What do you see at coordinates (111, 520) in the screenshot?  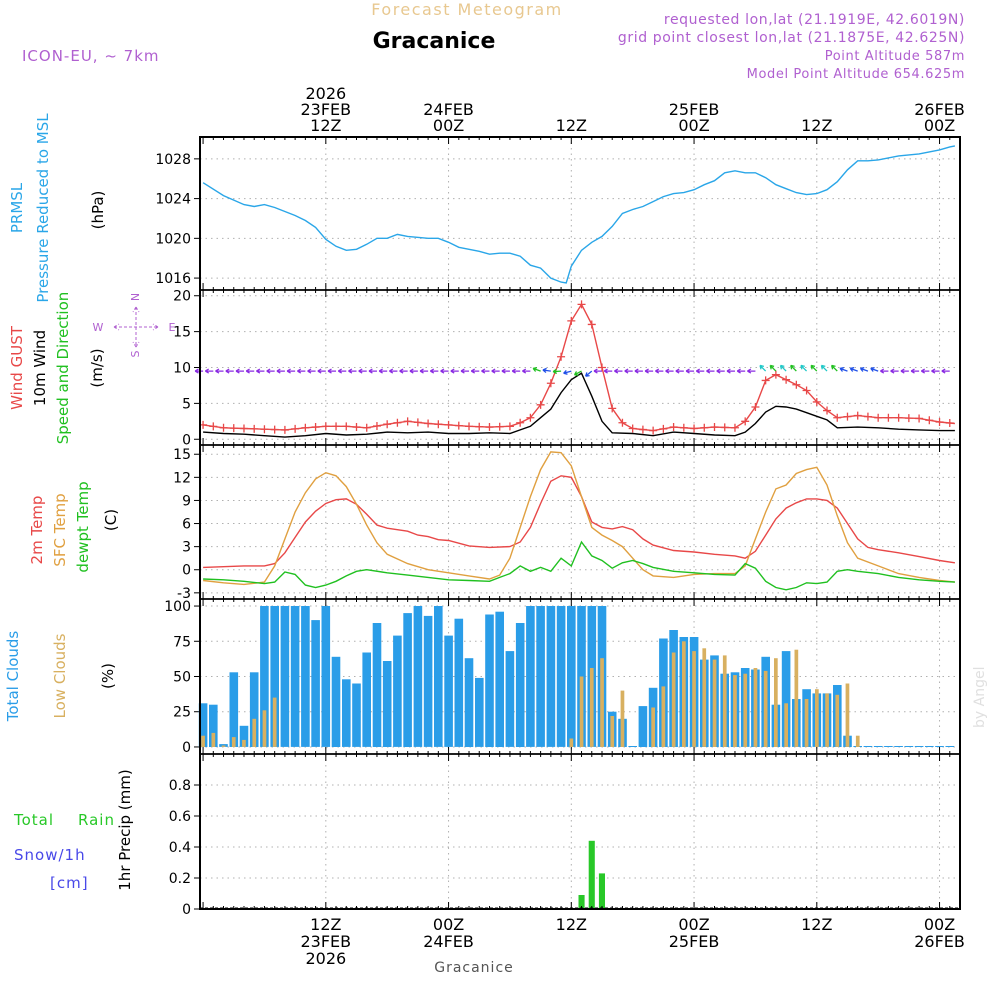 I see `temp-units: (C)` at bounding box center [111, 520].